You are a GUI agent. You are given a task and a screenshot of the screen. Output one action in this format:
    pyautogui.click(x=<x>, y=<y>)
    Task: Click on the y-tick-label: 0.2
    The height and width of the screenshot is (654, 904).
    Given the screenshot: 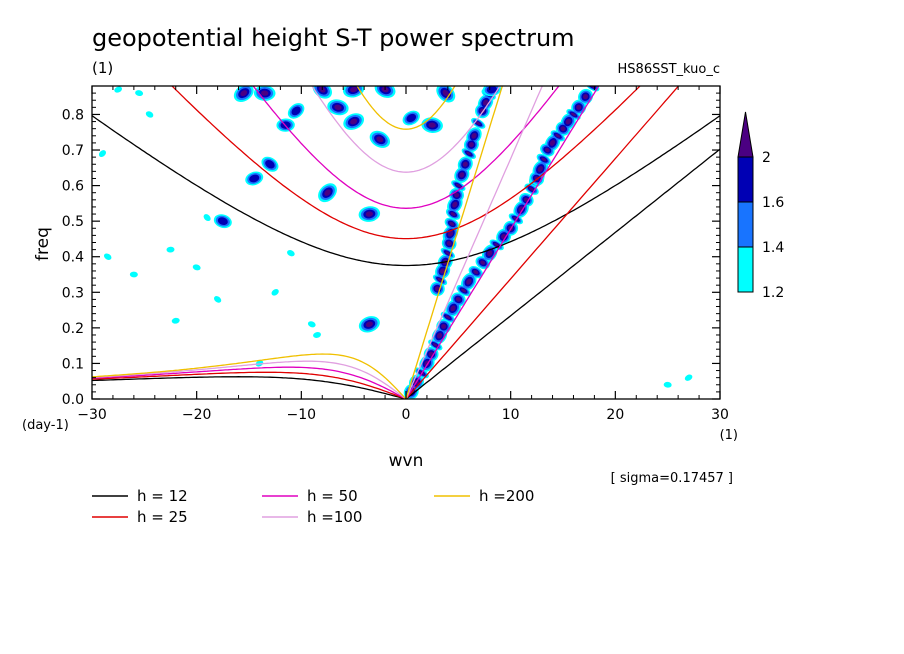 What is the action you would take?
    pyautogui.click(x=73, y=329)
    